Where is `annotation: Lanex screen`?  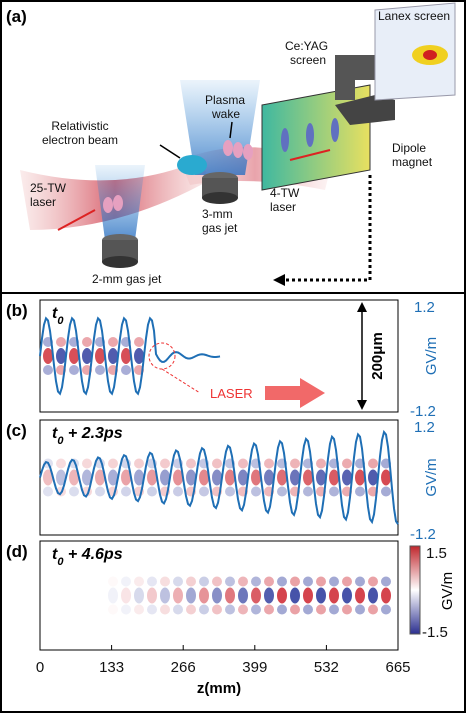
annotation: Lanex screen is located at coordinates (414, 16).